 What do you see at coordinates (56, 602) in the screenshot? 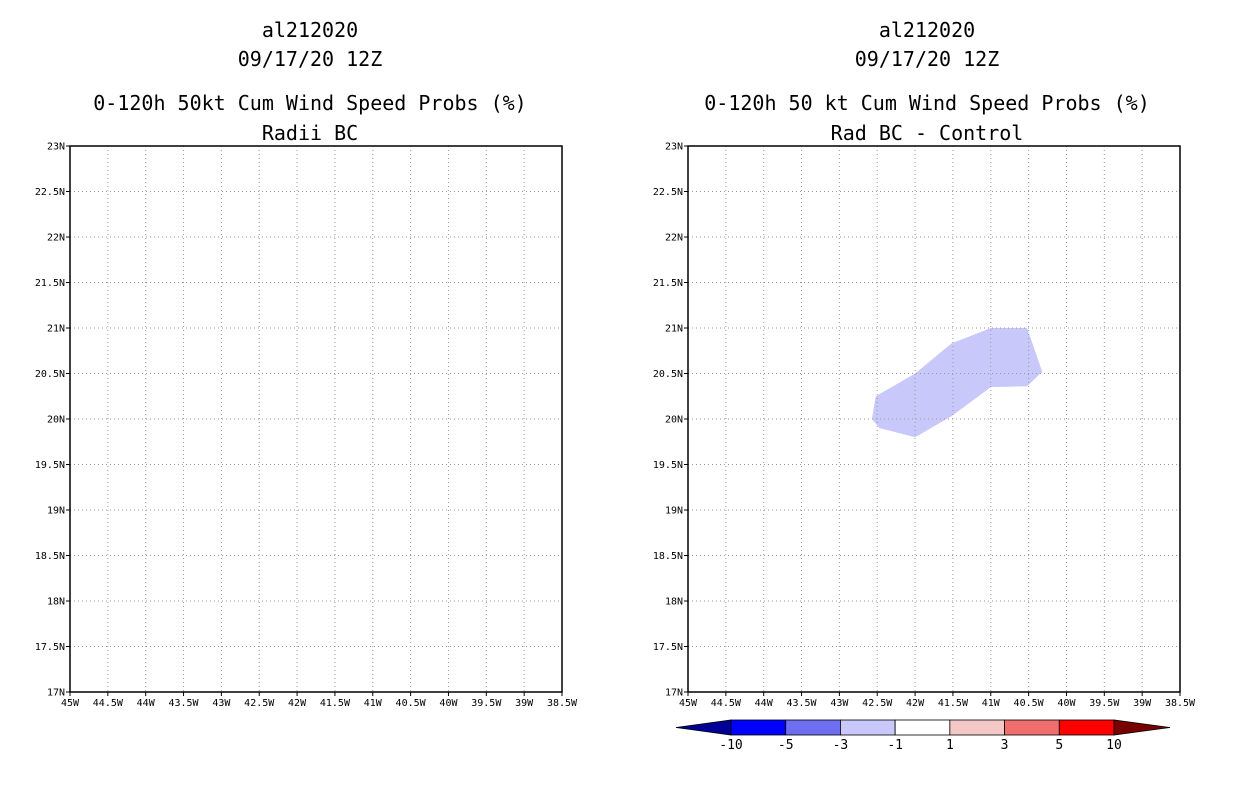
I see `left-y-tick-label: 18N` at bounding box center [56, 602].